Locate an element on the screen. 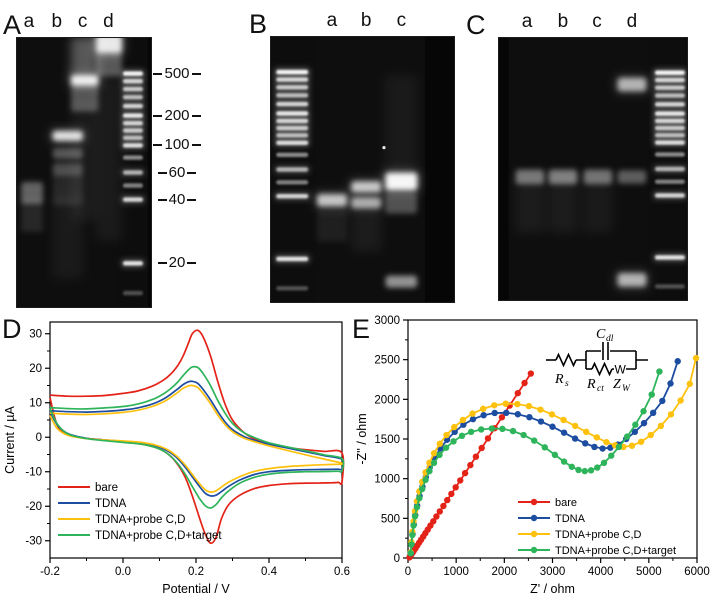 The image size is (716, 610). label-zw: Z is located at coordinates (617, 384).